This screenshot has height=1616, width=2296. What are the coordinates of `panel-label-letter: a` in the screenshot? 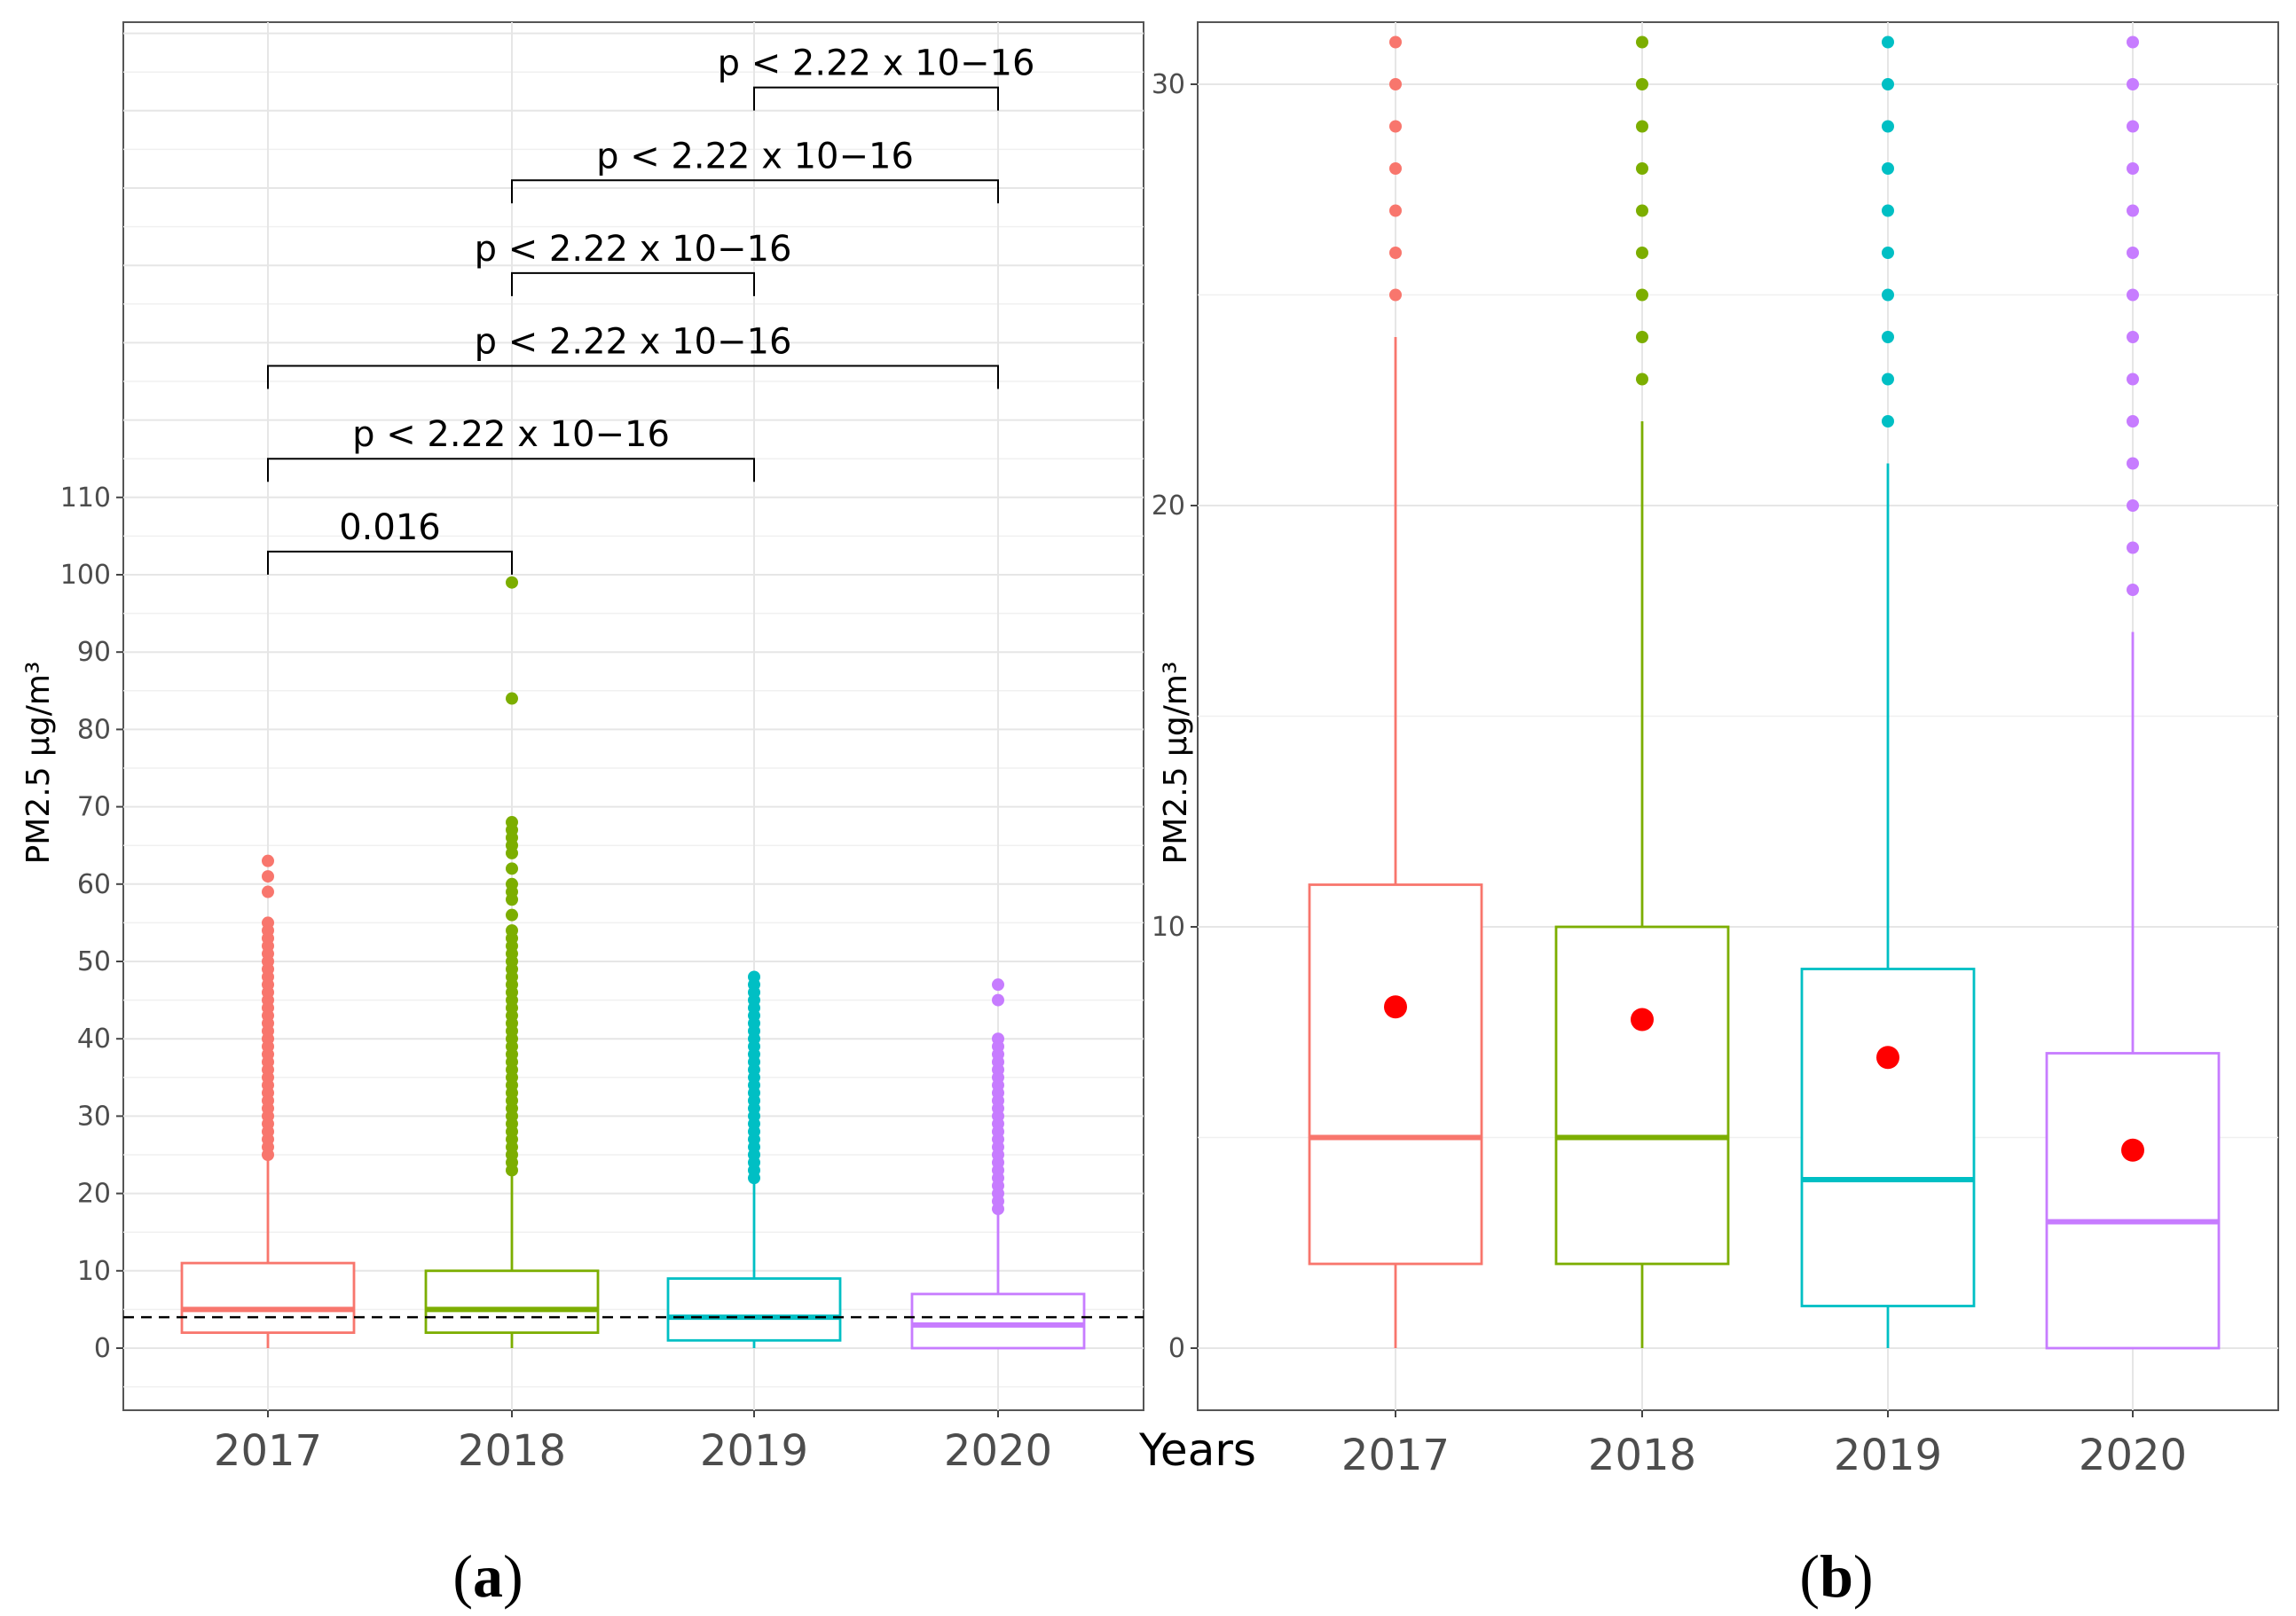 It's located at (488, 1576).